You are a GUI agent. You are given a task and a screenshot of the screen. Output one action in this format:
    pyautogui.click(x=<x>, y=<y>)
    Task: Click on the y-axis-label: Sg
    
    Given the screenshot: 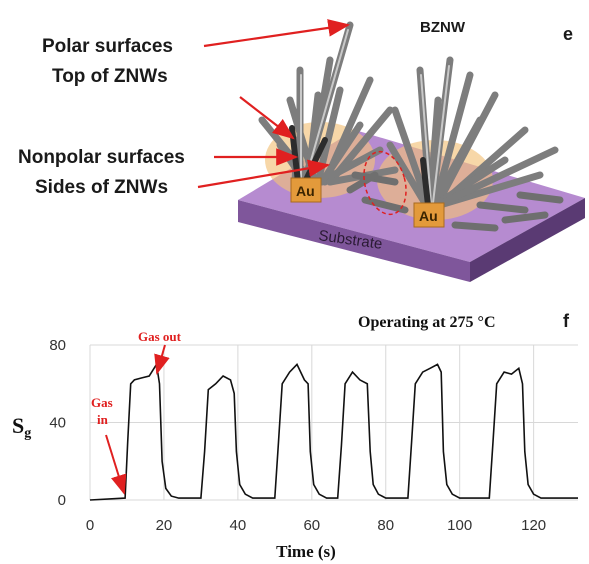 What is the action you would take?
    pyautogui.click(x=21, y=427)
    